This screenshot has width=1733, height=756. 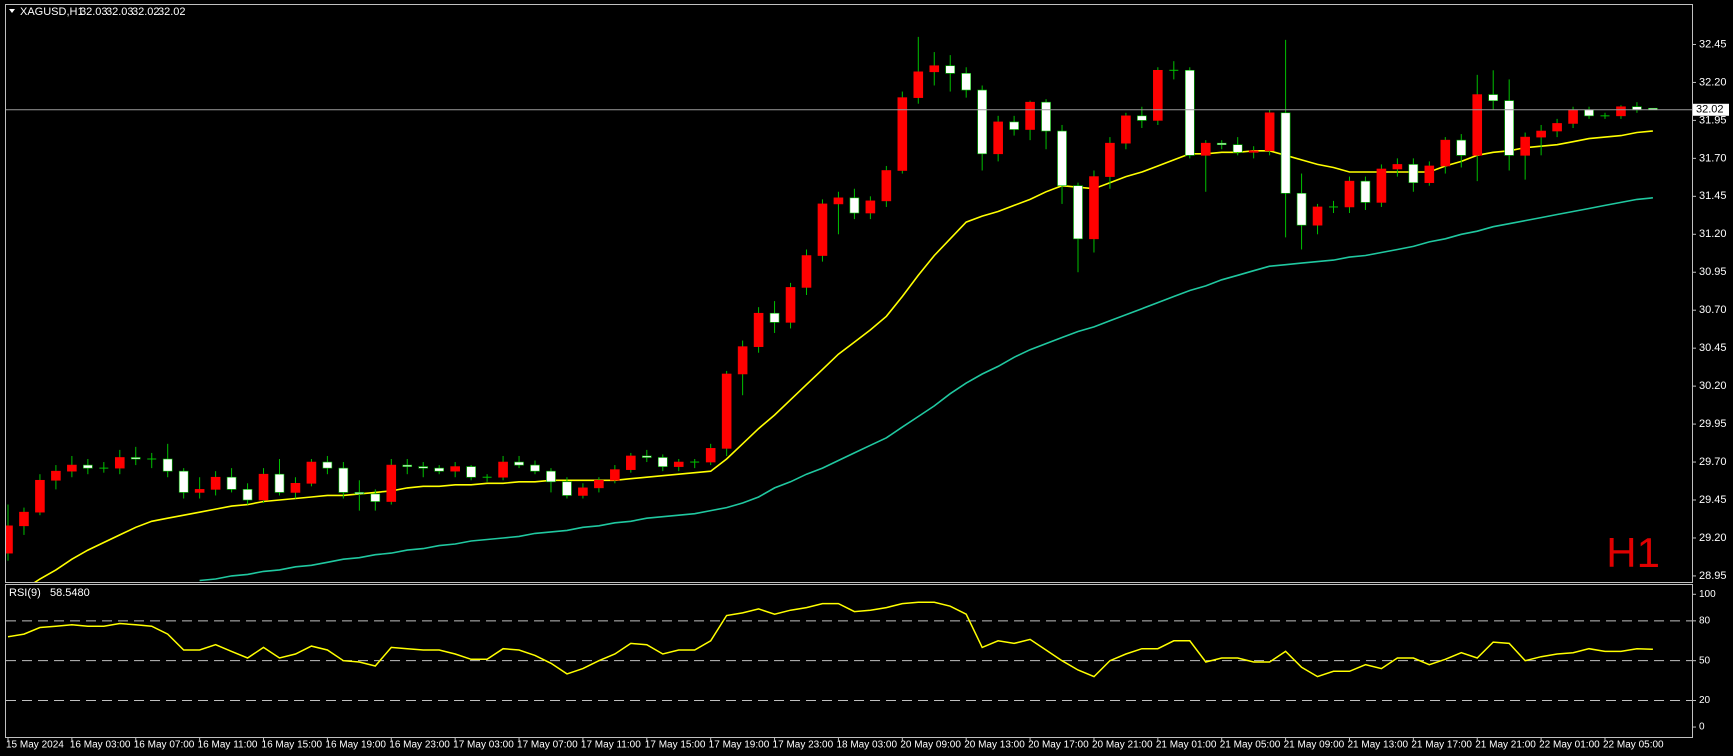 What do you see at coordinates (930, 745) in the screenshot?
I see `x-tick-label: 20 May 09:00` at bounding box center [930, 745].